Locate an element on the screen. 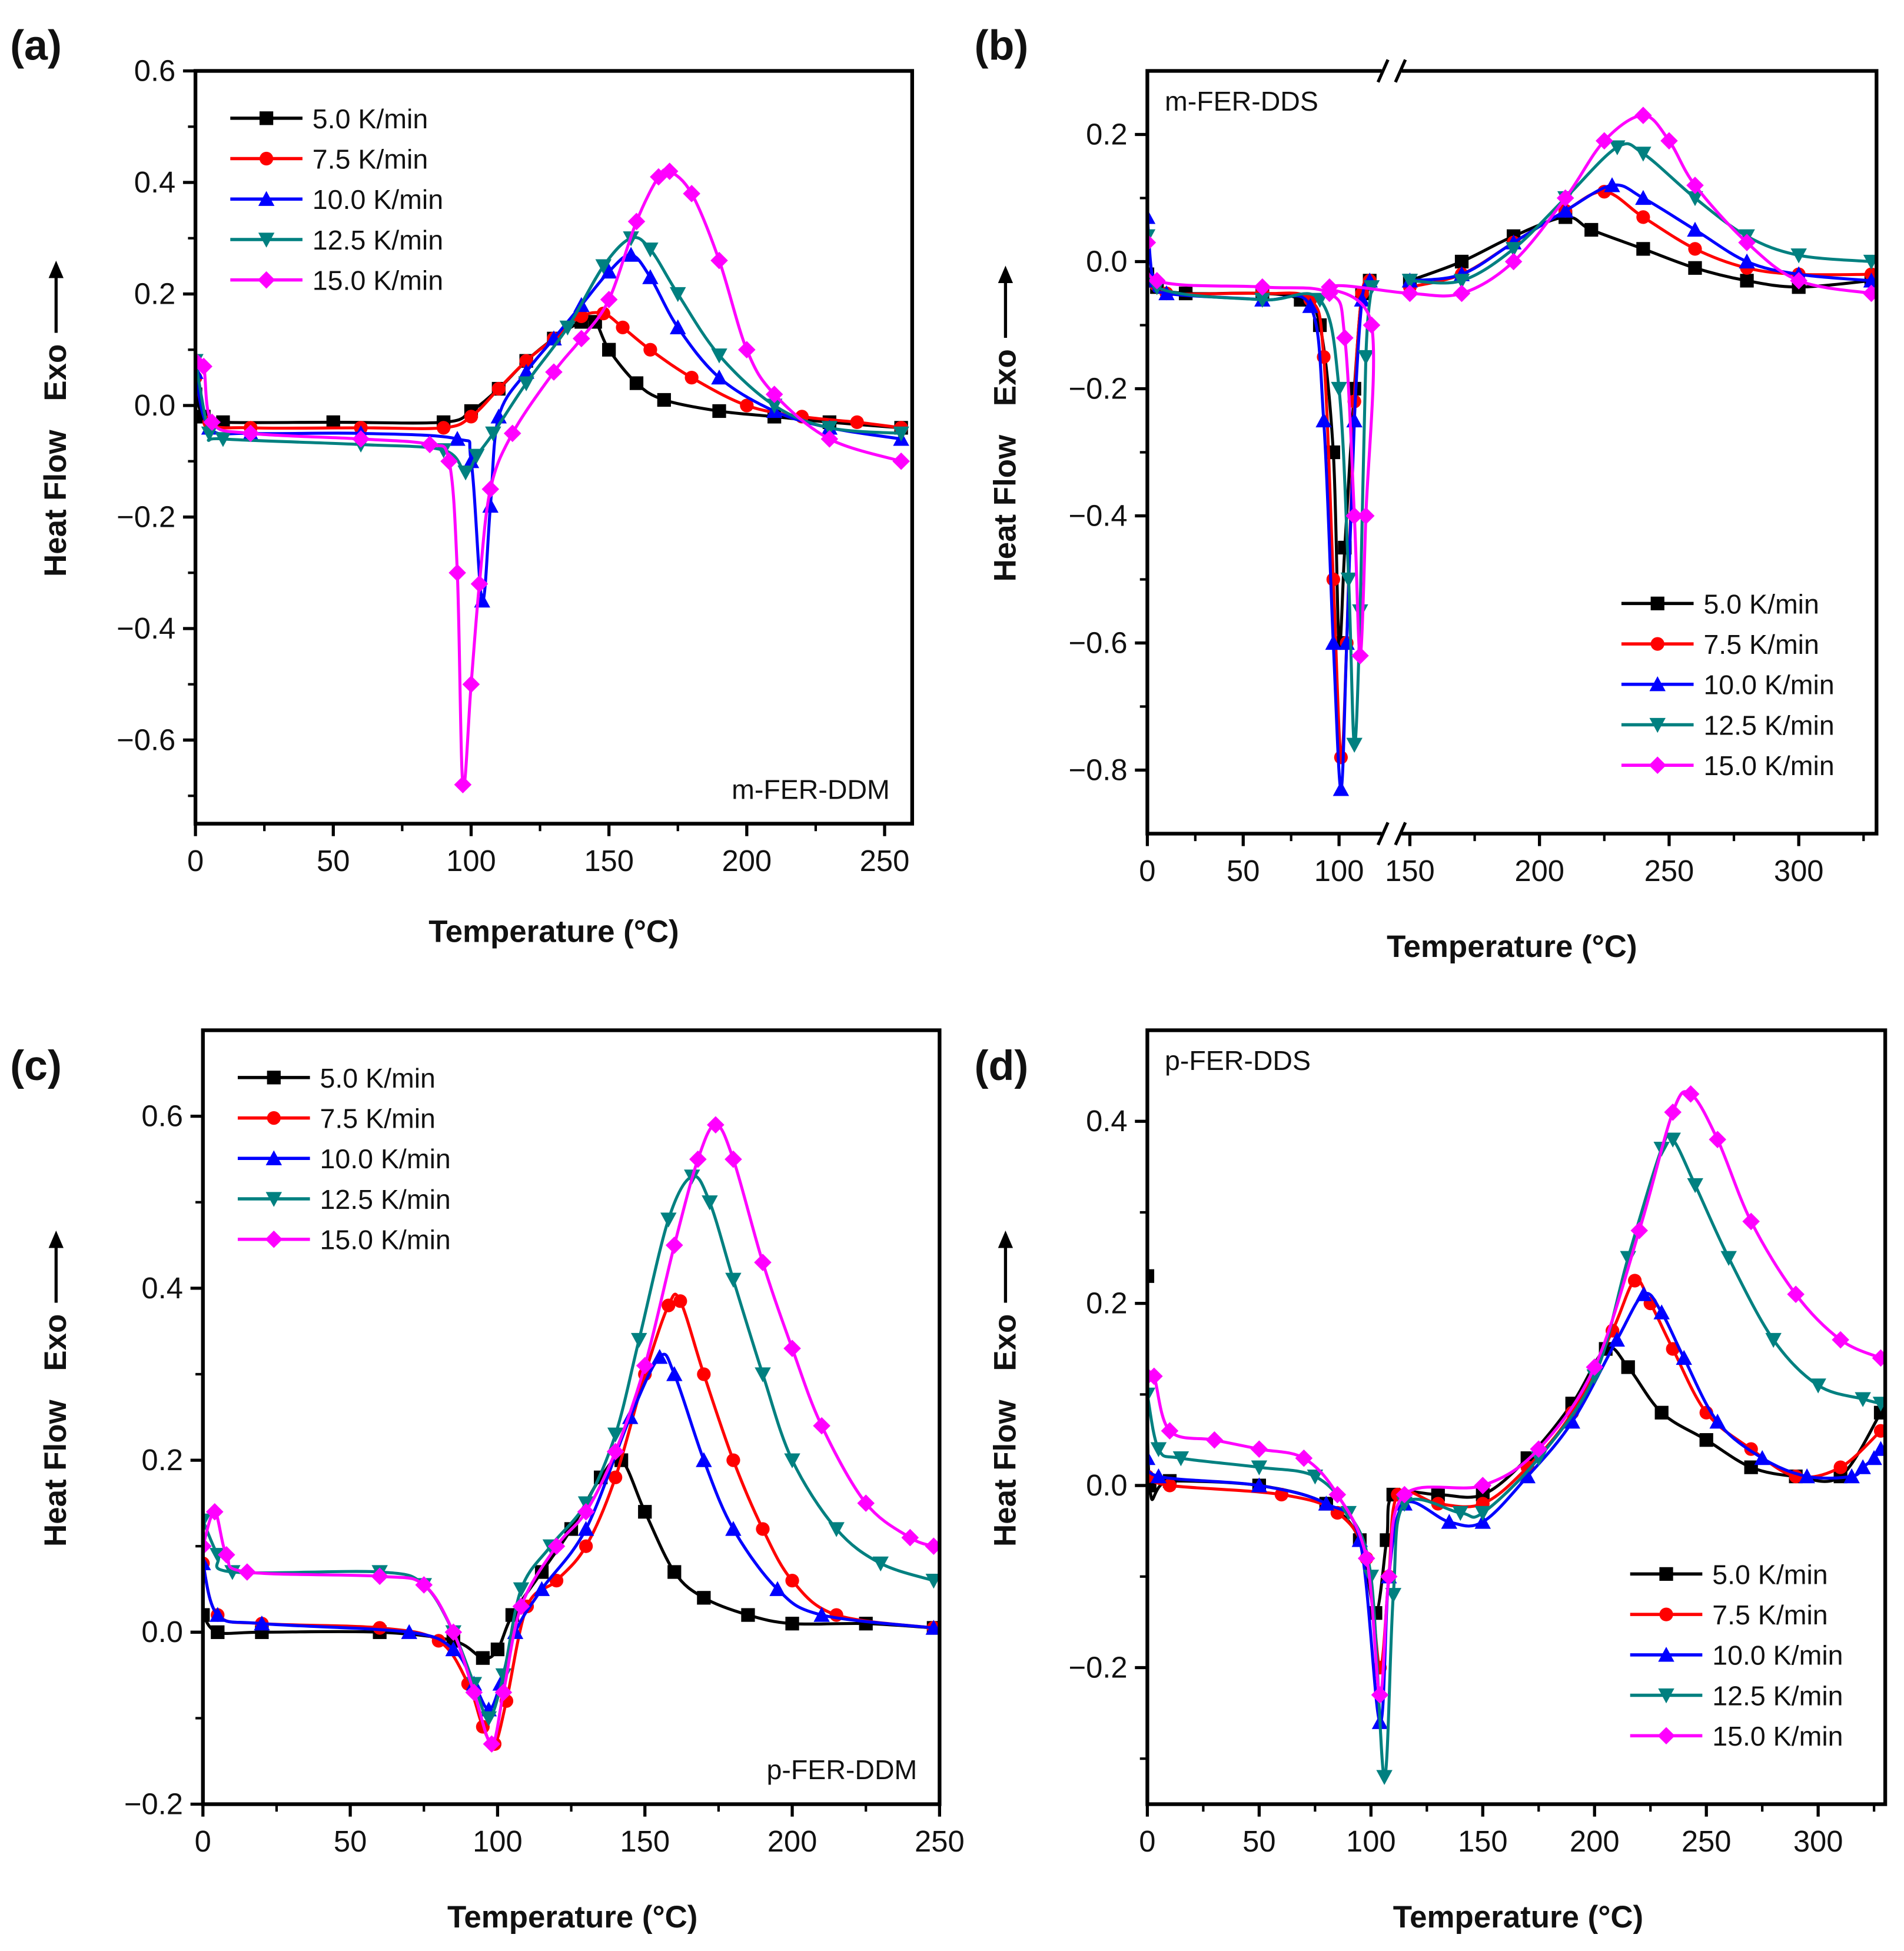  y-axis-title: Heat Flow Exo is located at coordinates (1005, 1389).